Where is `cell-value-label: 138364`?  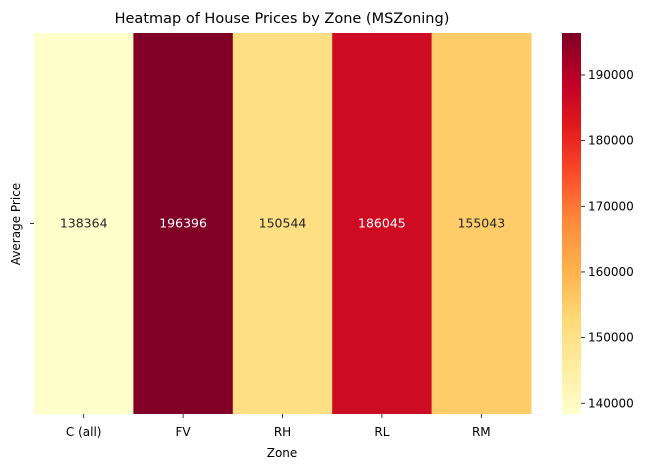
cell-value-label: 138364 is located at coordinates (84, 223).